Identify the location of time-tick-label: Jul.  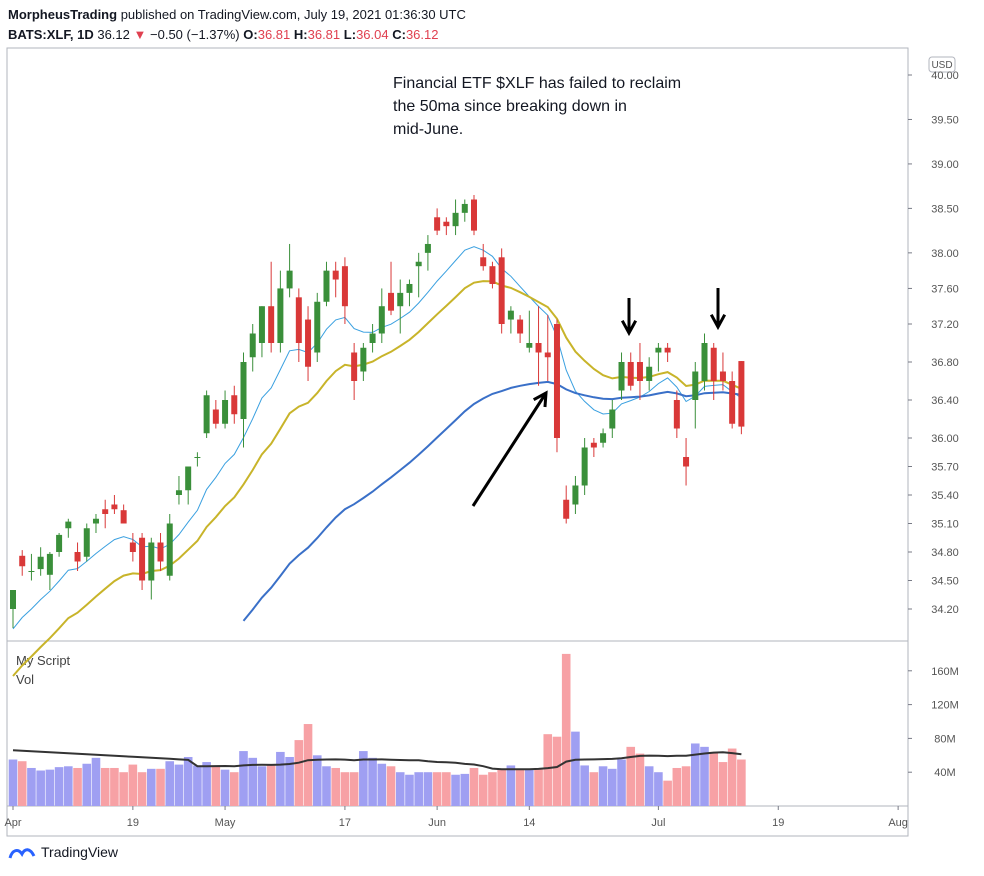
(658, 823).